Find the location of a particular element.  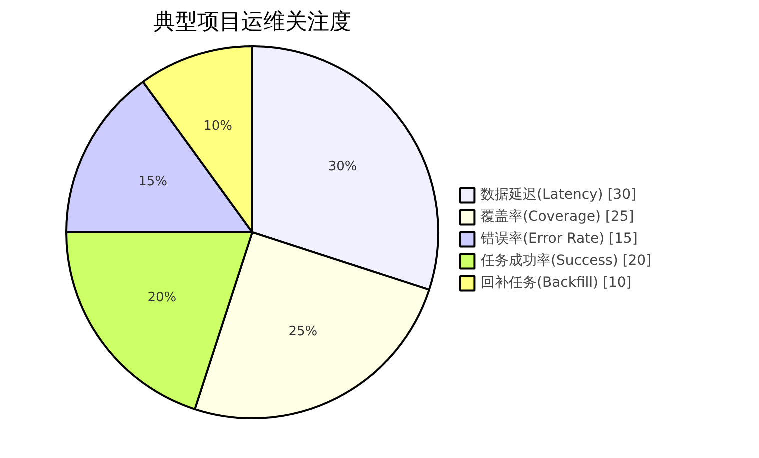

data-label: 25% is located at coordinates (303, 332).